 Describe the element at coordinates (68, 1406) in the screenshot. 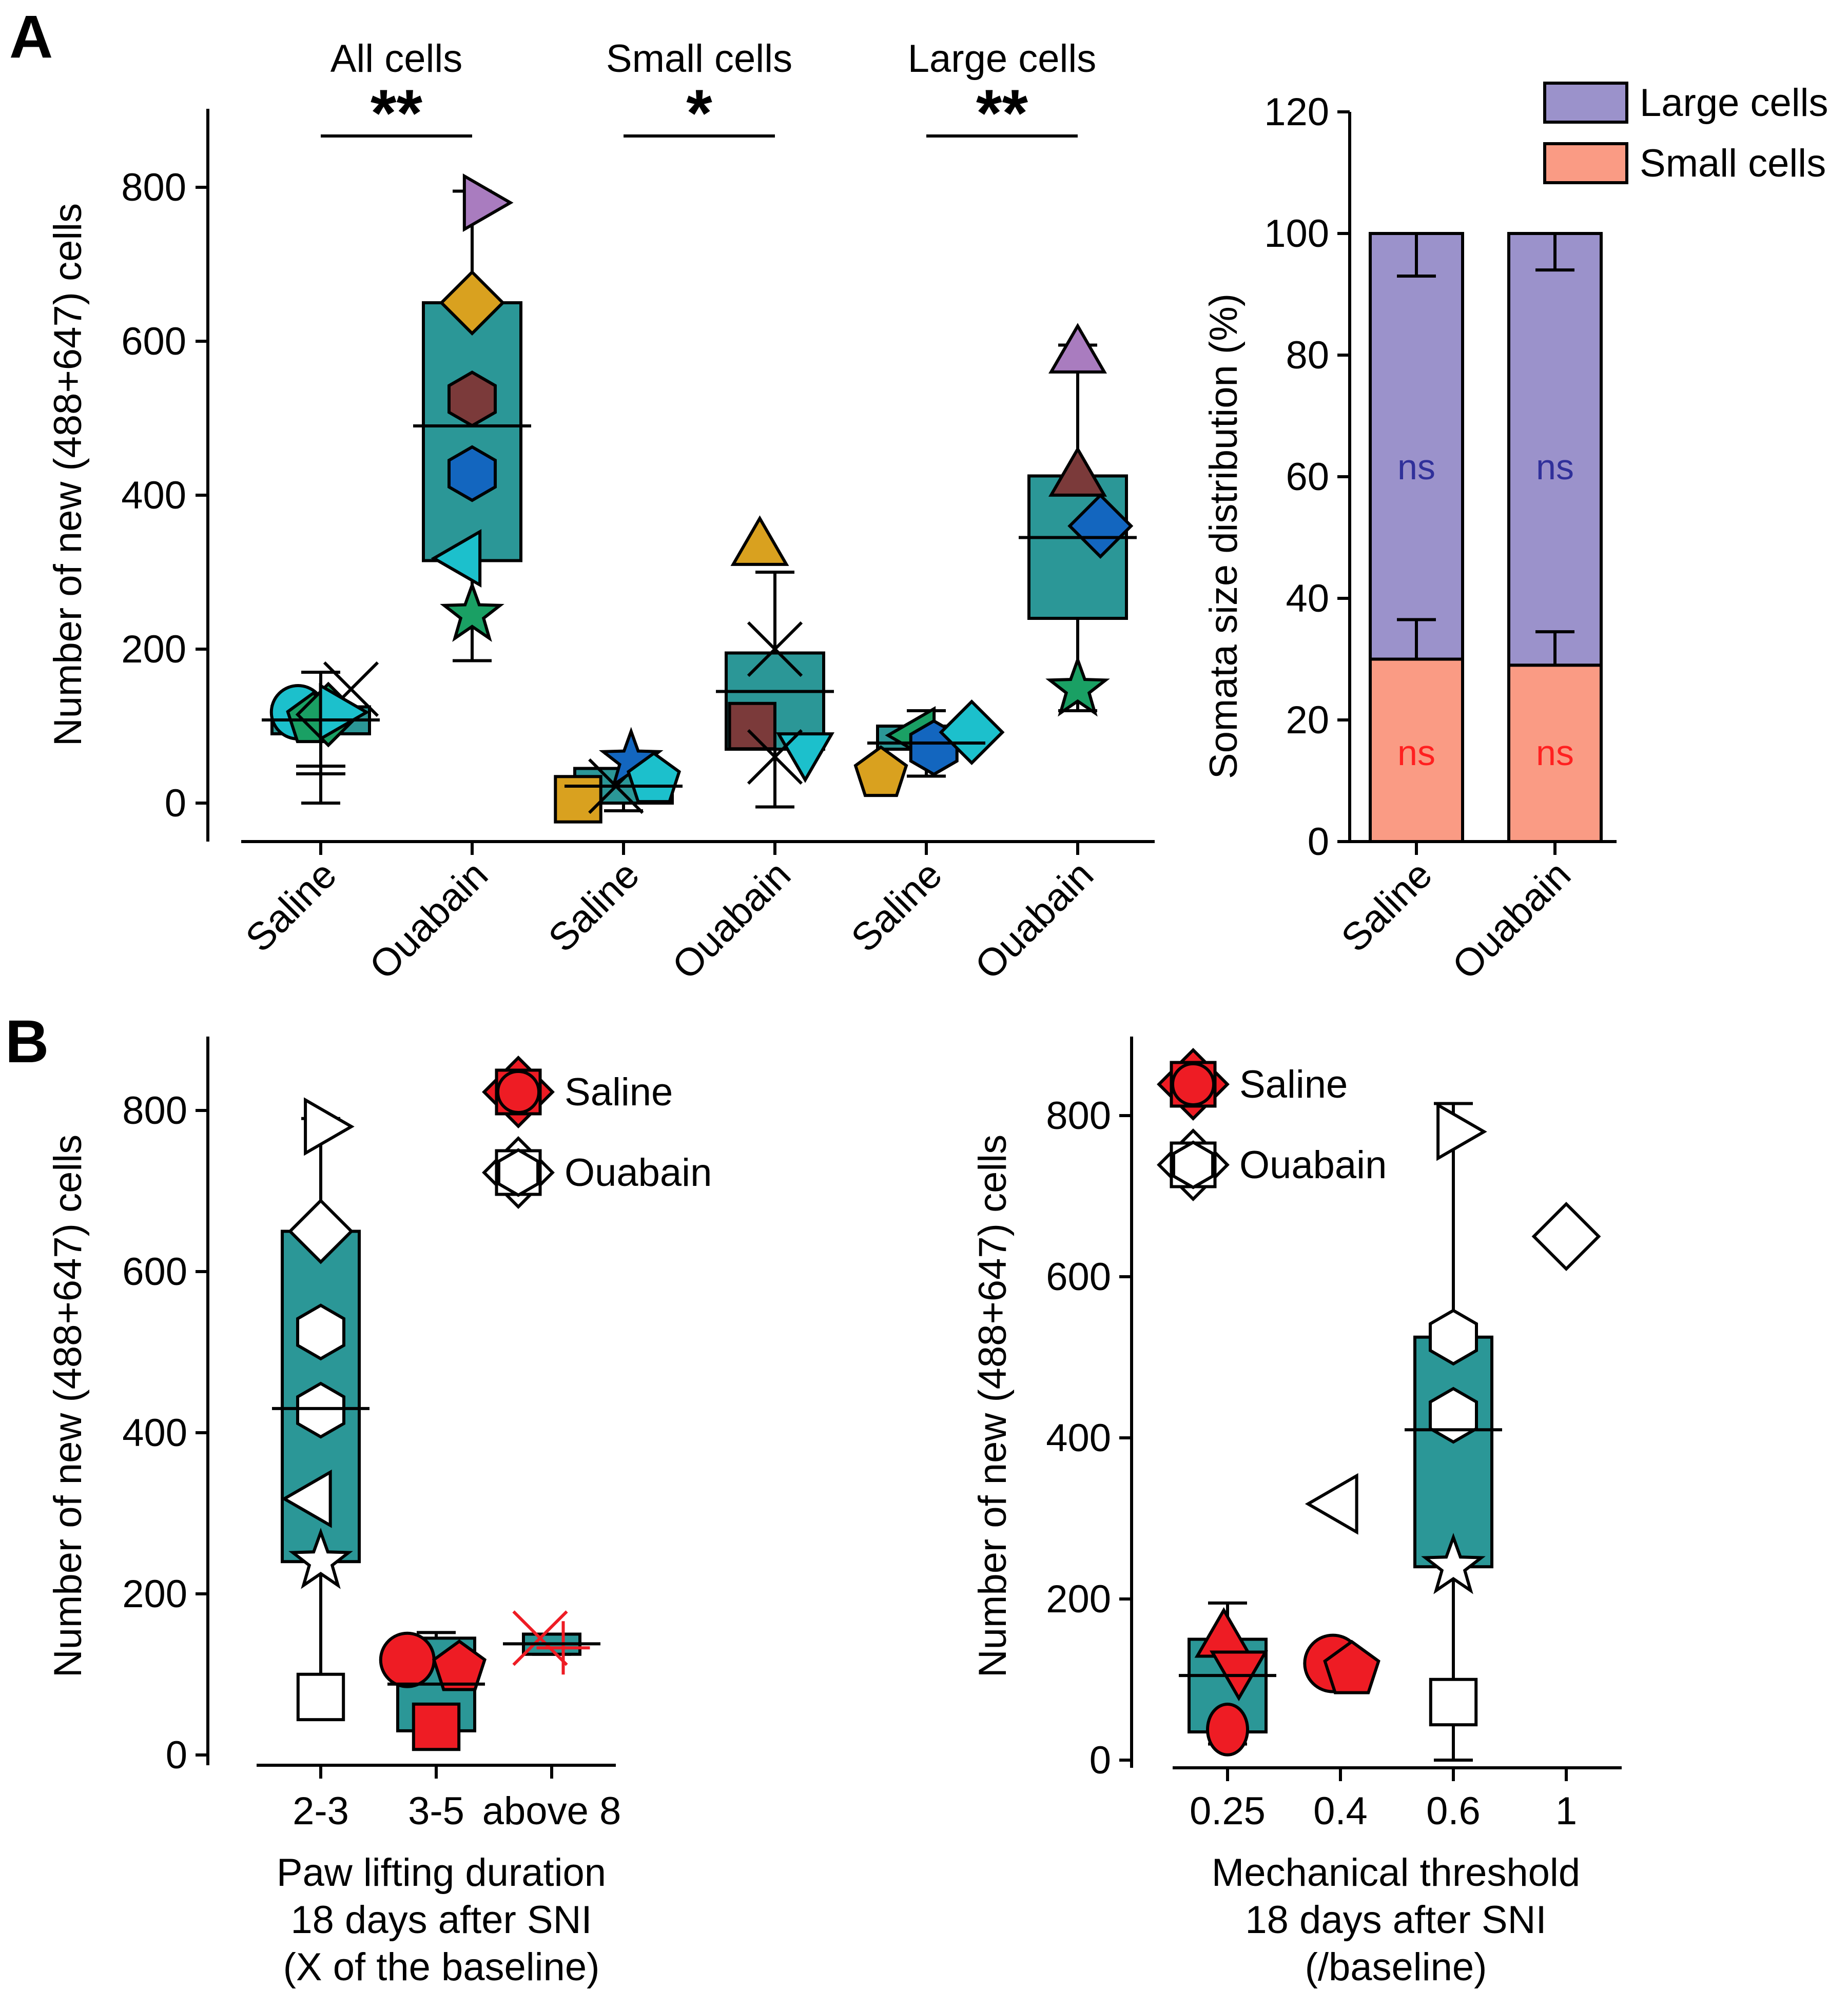

I see `b1-y-axis-label: Number of new (488+647) cells` at that location.